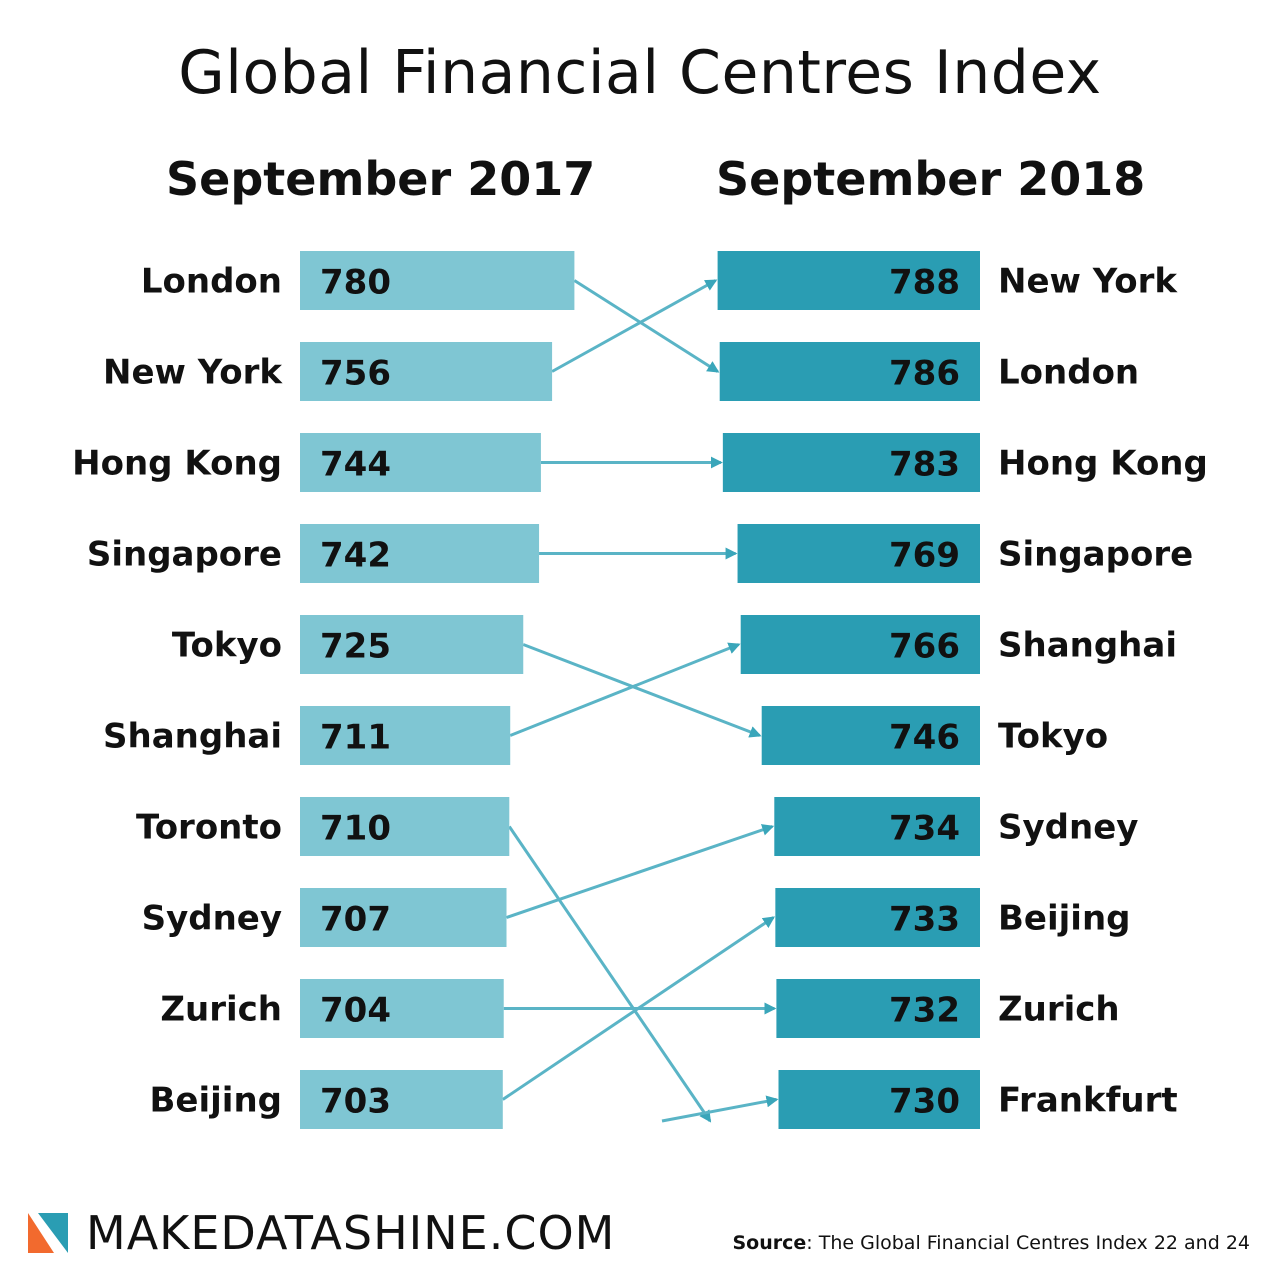 This screenshot has height=1280, width=1280. What do you see at coordinates (48, 1233) in the screenshot?
I see `makedatashine-logo-icon` at bounding box center [48, 1233].